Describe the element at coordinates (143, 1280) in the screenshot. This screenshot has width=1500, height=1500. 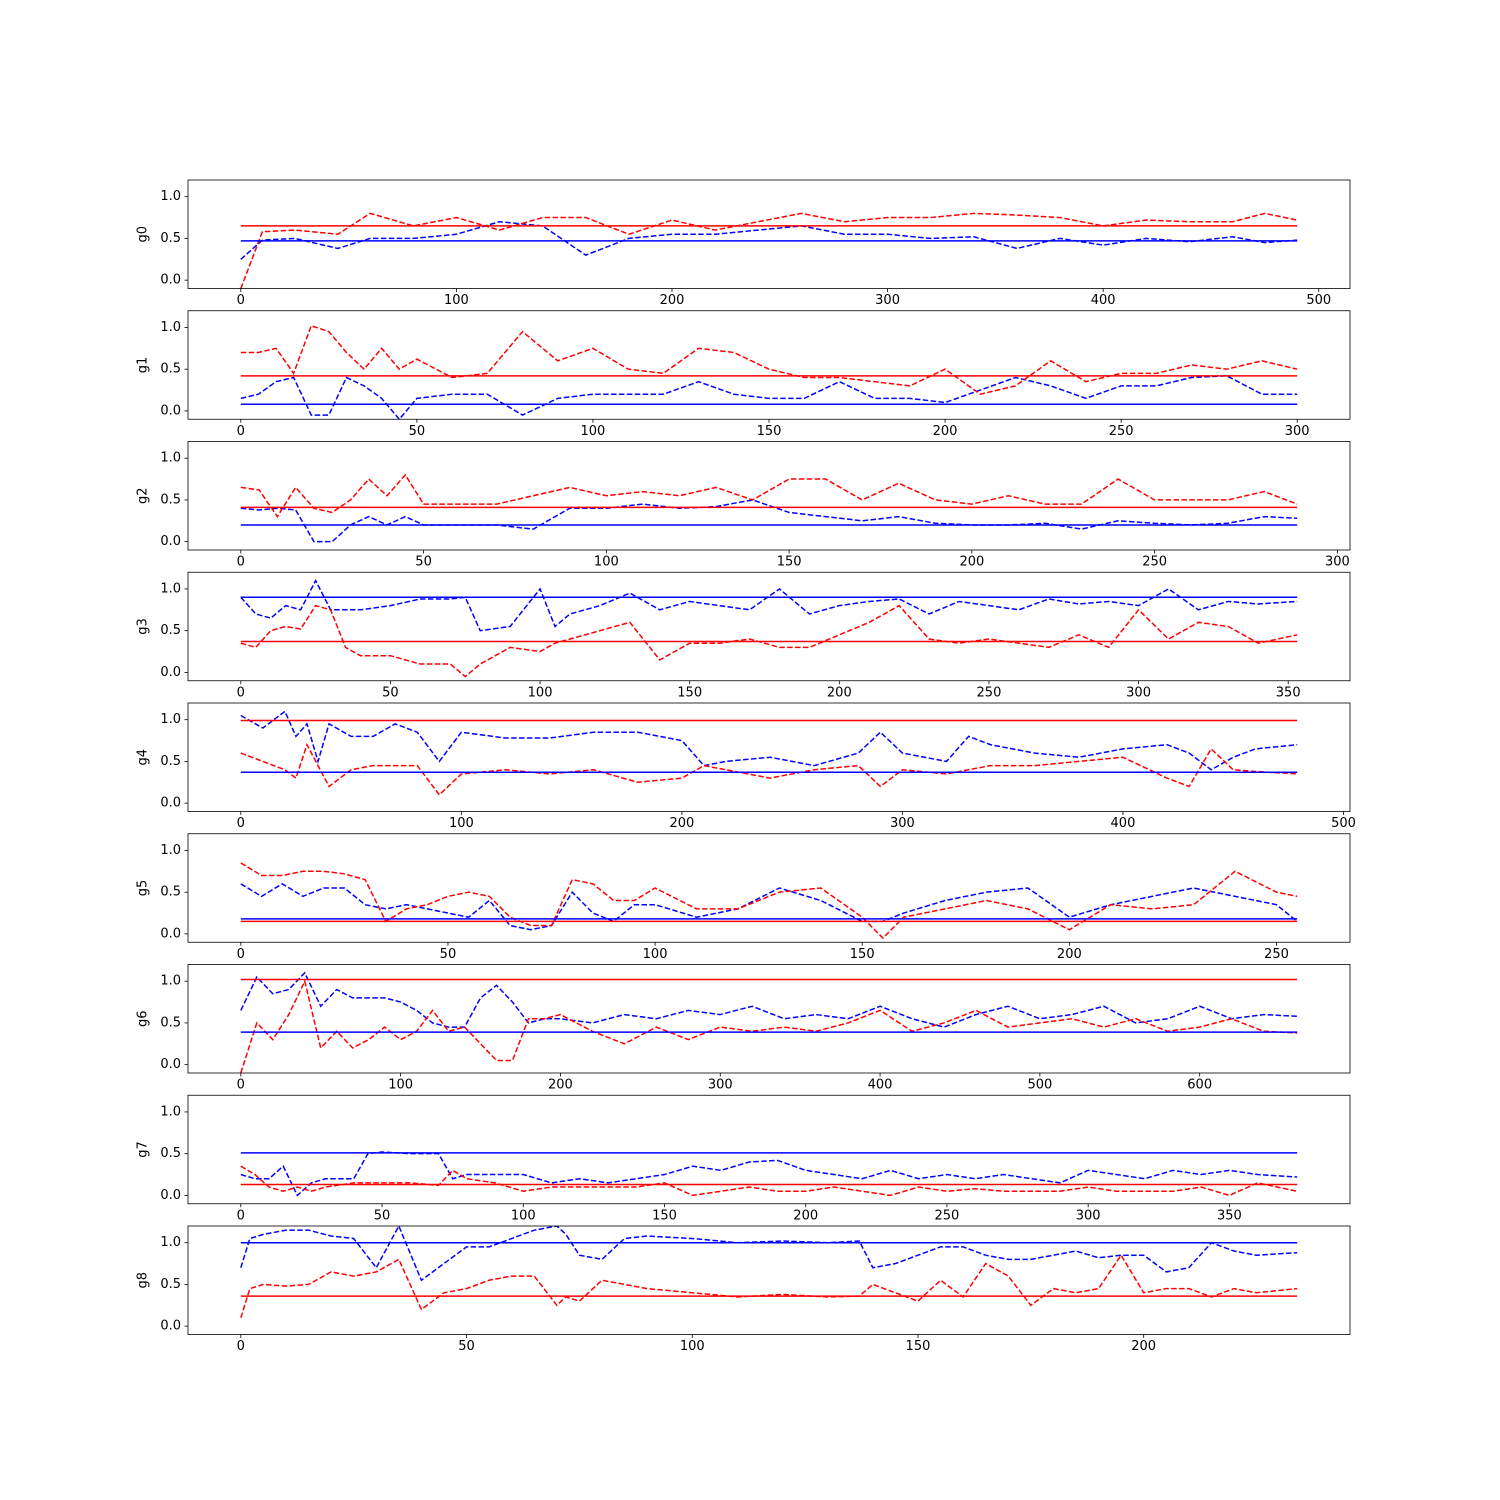
I see `y-axis-label: g8` at that location.